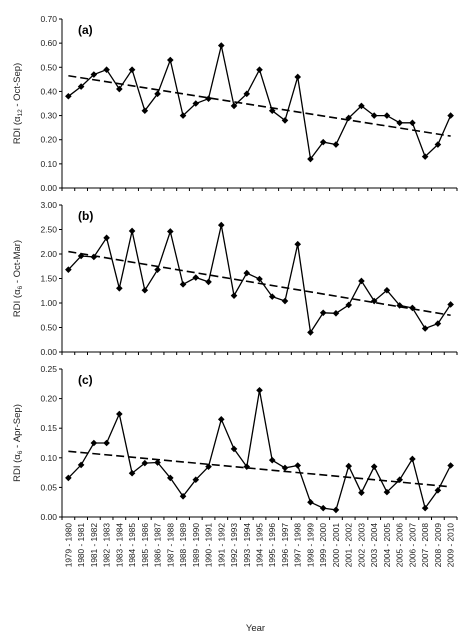 The image size is (474, 640). Describe the element at coordinates (255, 628) in the screenshot. I see `x-axis-label: Year` at that location.